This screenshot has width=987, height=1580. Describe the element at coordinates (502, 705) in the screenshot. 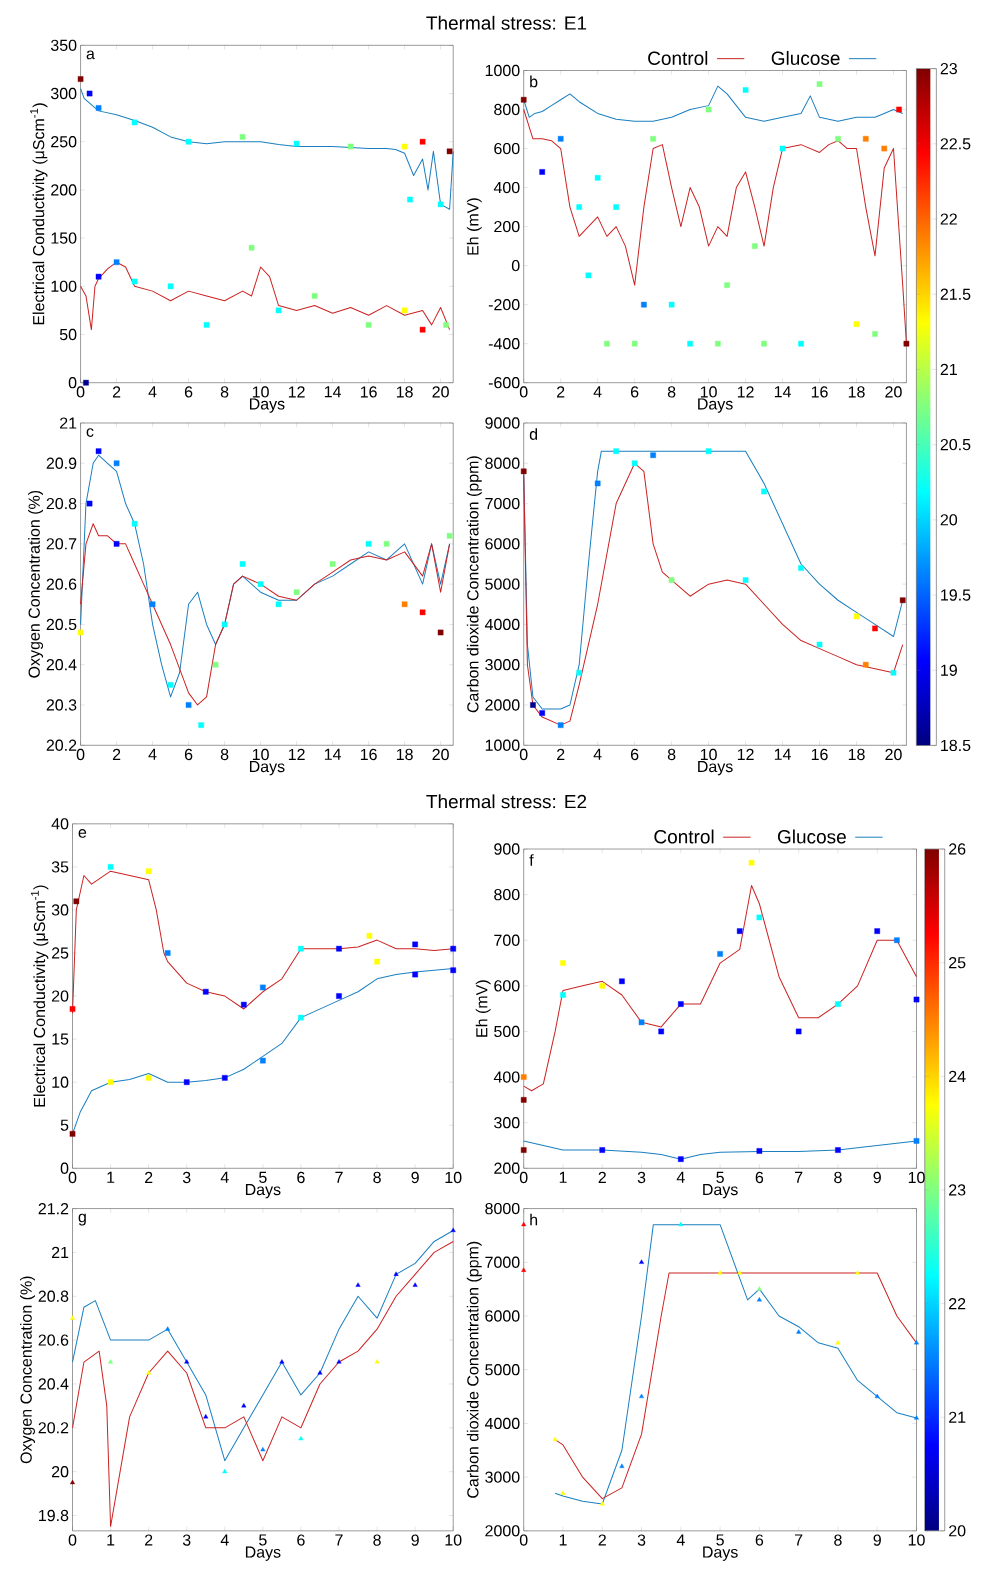

I see `y-tick-label: 2000` at that location.